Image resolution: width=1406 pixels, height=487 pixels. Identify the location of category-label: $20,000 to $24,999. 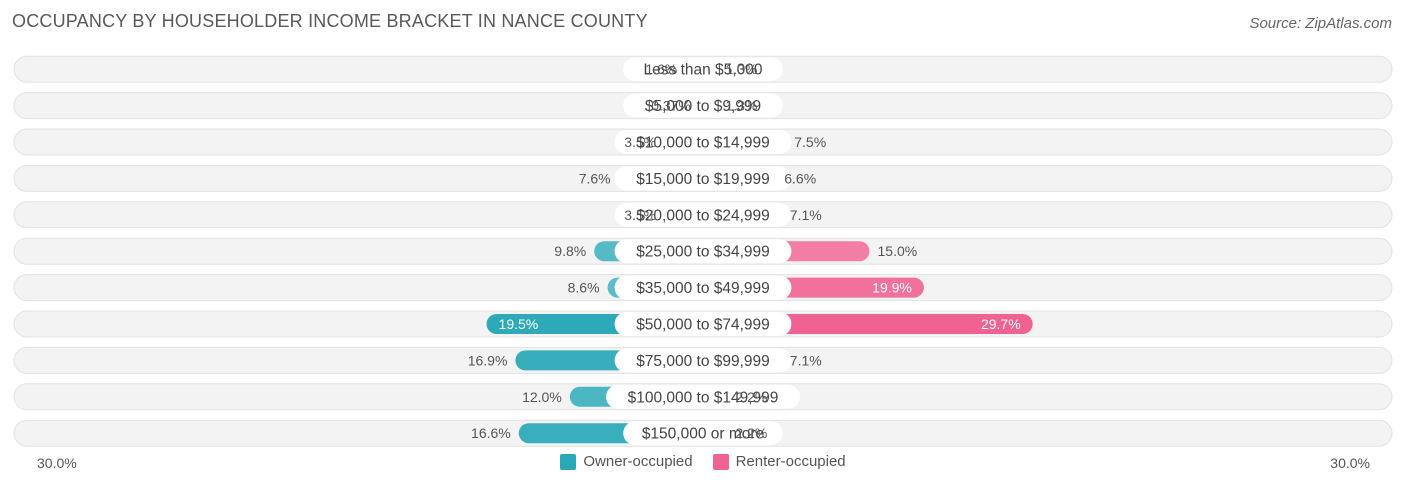
(703, 215).